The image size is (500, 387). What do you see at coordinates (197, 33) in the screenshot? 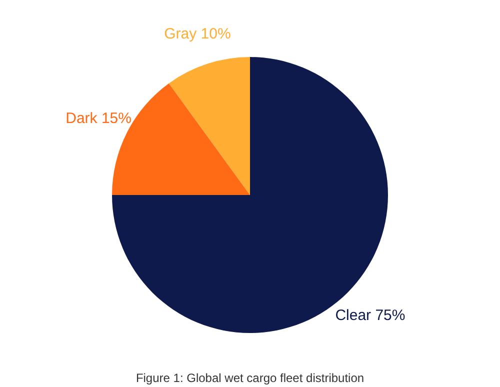
I see `slice-label: Gray 10%` at bounding box center [197, 33].